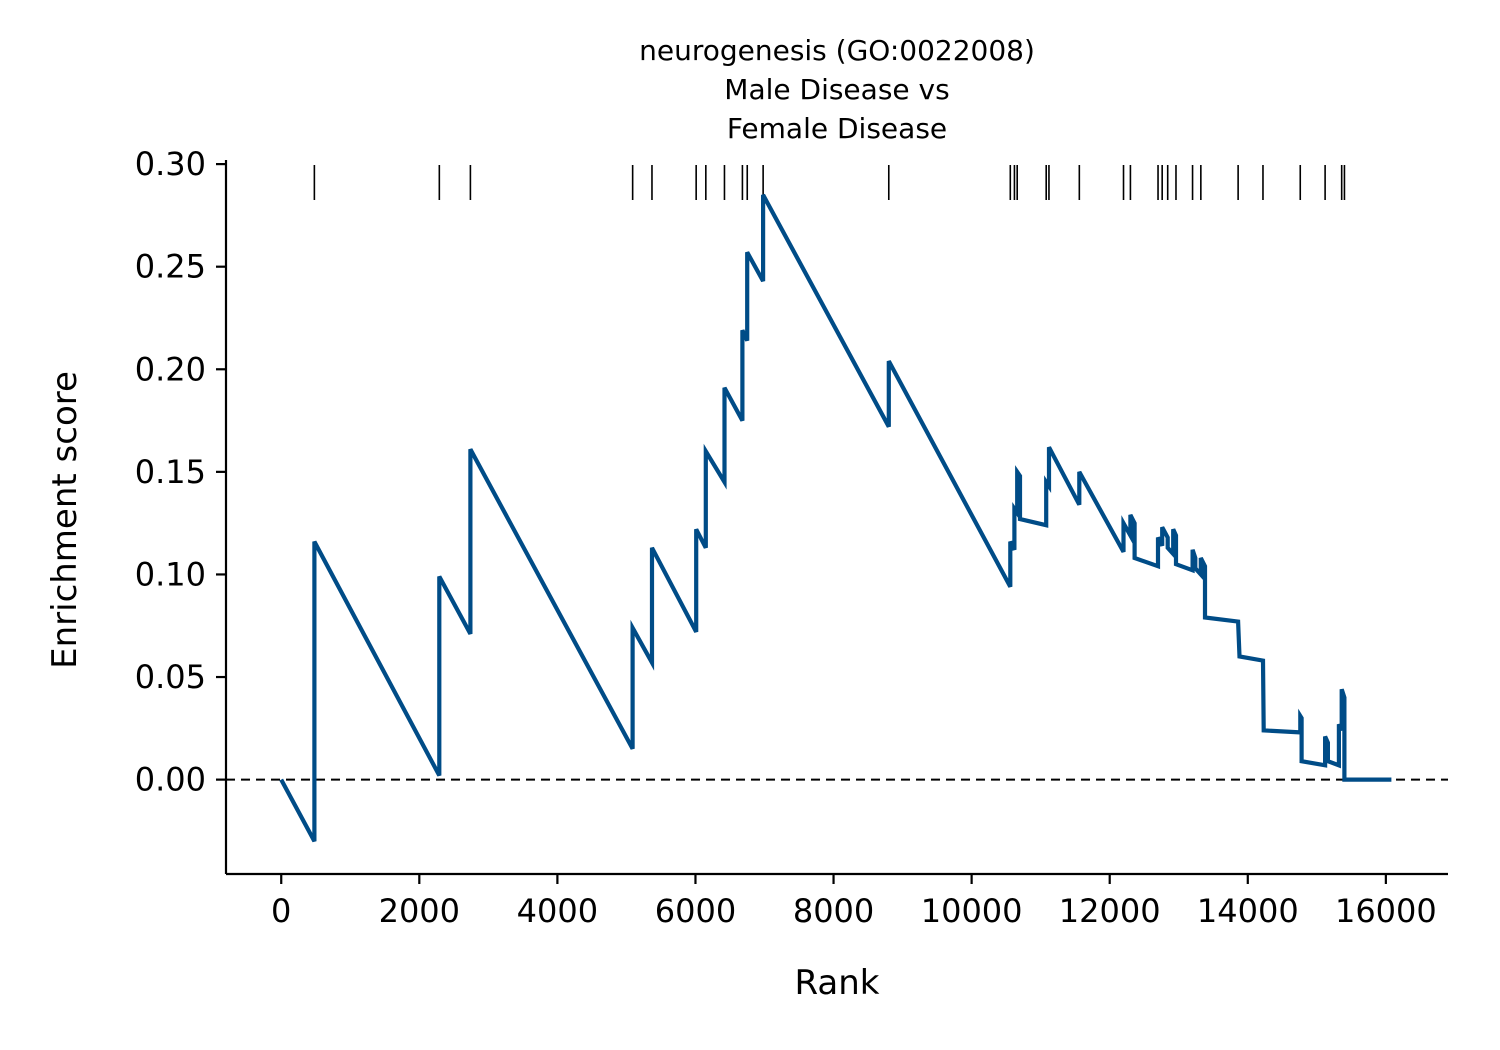  What do you see at coordinates (829, 182) in the screenshot?
I see `gene-hit-marks` at bounding box center [829, 182].